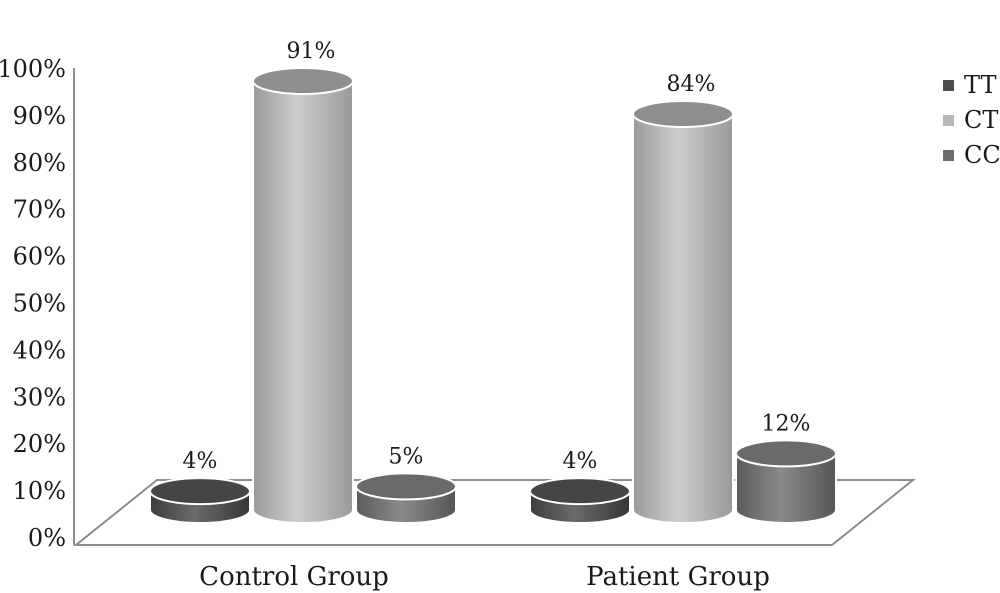 The width and height of the screenshot is (1000, 593). I want to click on y-tick-label: 60%, so click(39, 257).